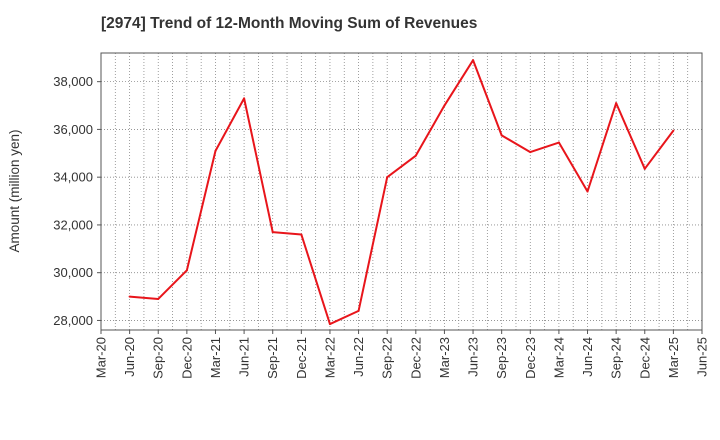 This screenshot has height=440, width=720. I want to click on x-tick-label: Dec-21, so click(301, 358).